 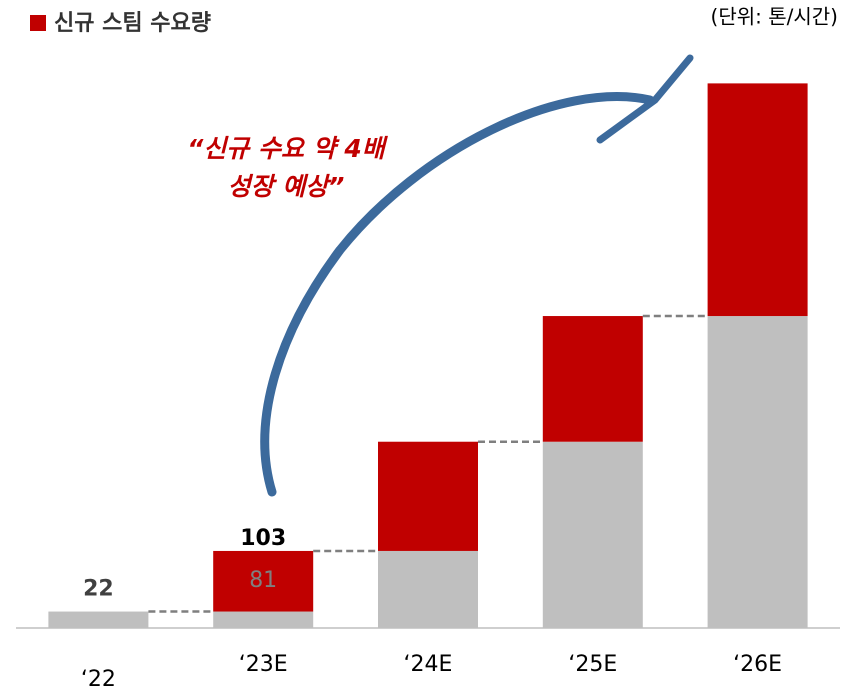 What do you see at coordinates (98, 589) in the screenshot?
I see `data-label: 22` at bounding box center [98, 589].